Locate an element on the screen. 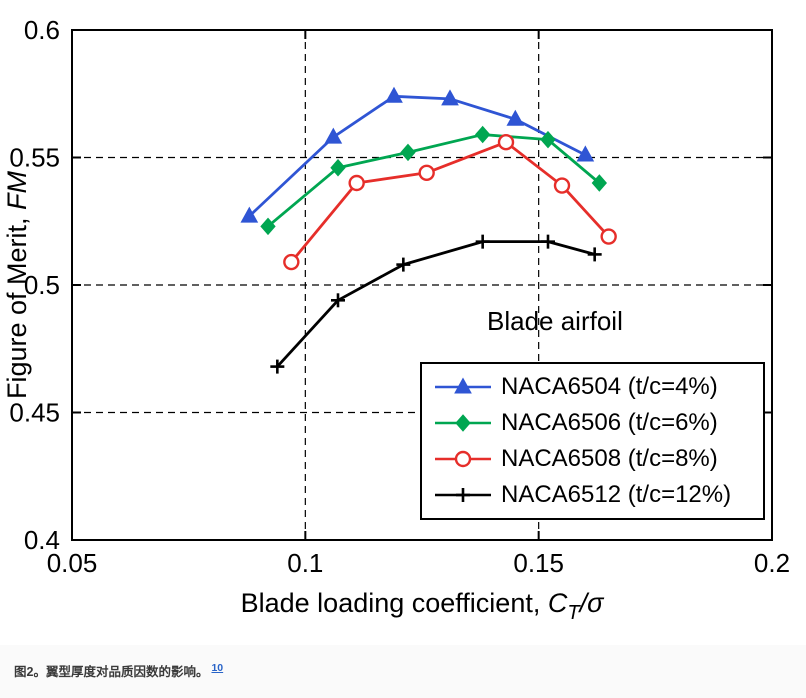 The height and width of the screenshot is (698, 806). y-tick-labels: 0.4 0.45 0.5 0.55 0.6 is located at coordinates (34, 285).